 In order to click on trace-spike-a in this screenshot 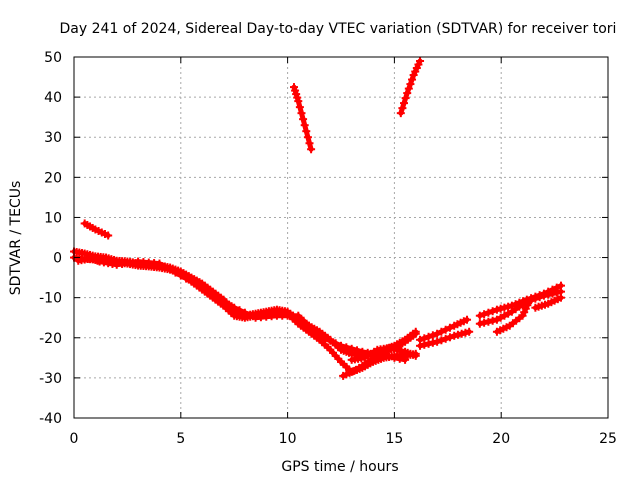, I will do `click(303, 118)`.